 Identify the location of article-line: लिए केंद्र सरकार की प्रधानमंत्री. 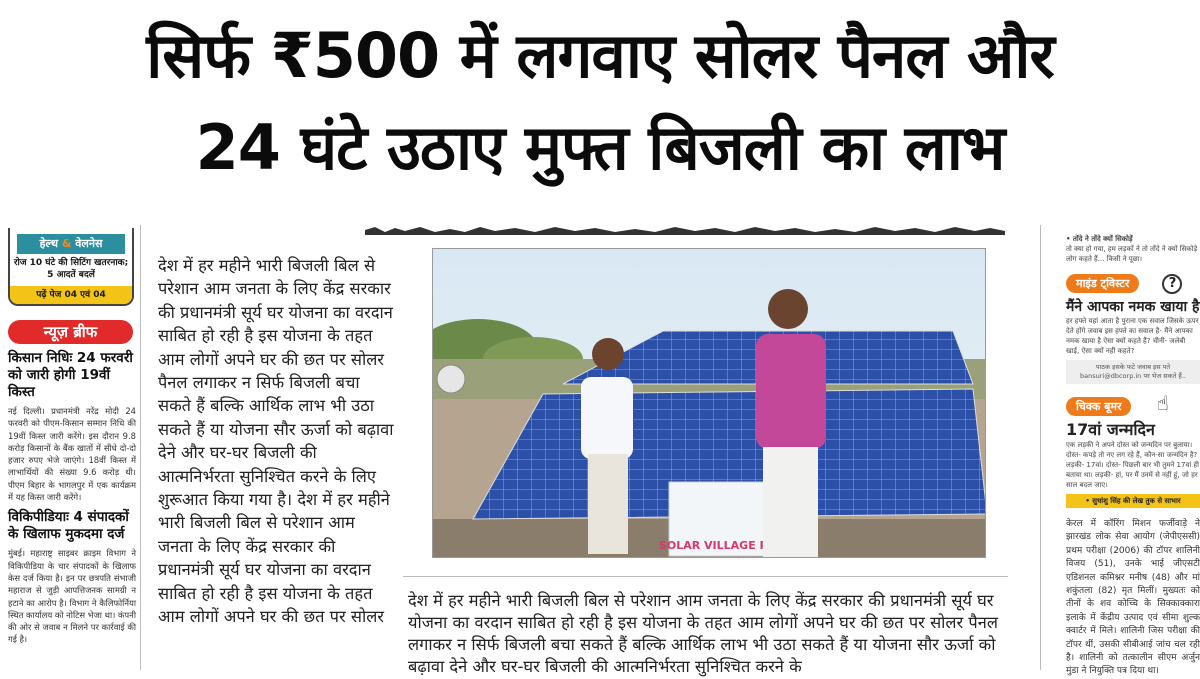
(247, 558).